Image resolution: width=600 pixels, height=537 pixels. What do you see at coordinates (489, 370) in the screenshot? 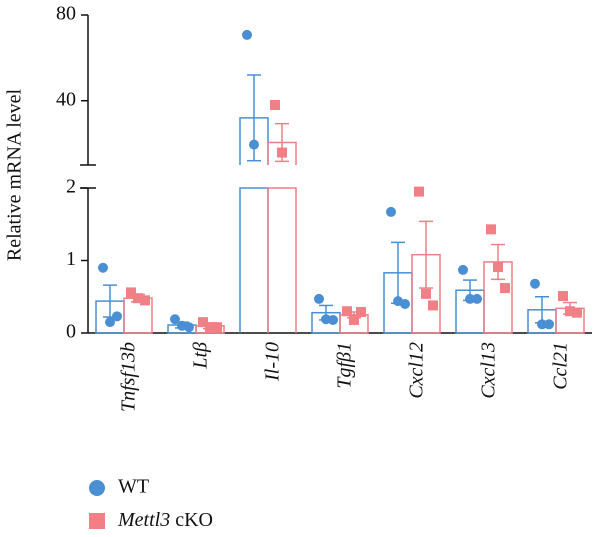
I see `x-tick-label: Cxcl13` at bounding box center [489, 370].